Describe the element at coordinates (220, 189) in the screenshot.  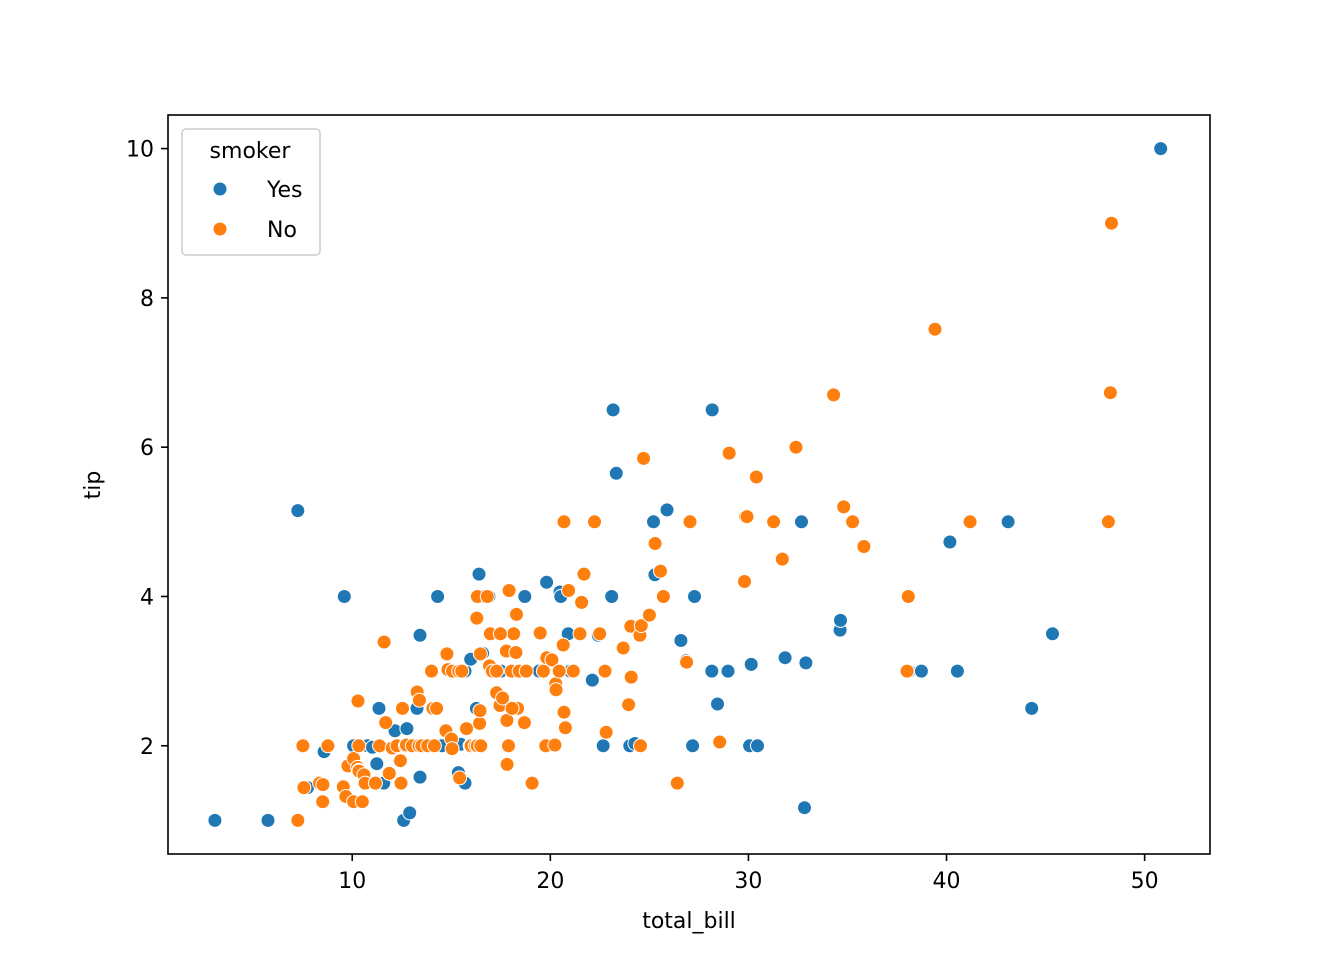
I see `legend-marker-yes` at that location.